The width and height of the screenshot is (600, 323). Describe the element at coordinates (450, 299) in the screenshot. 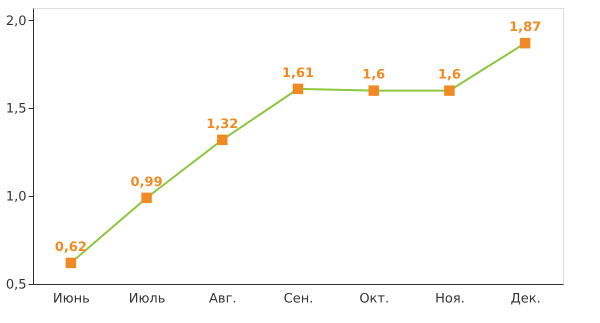

I see `x-tick-label: Ноя.` at that location.